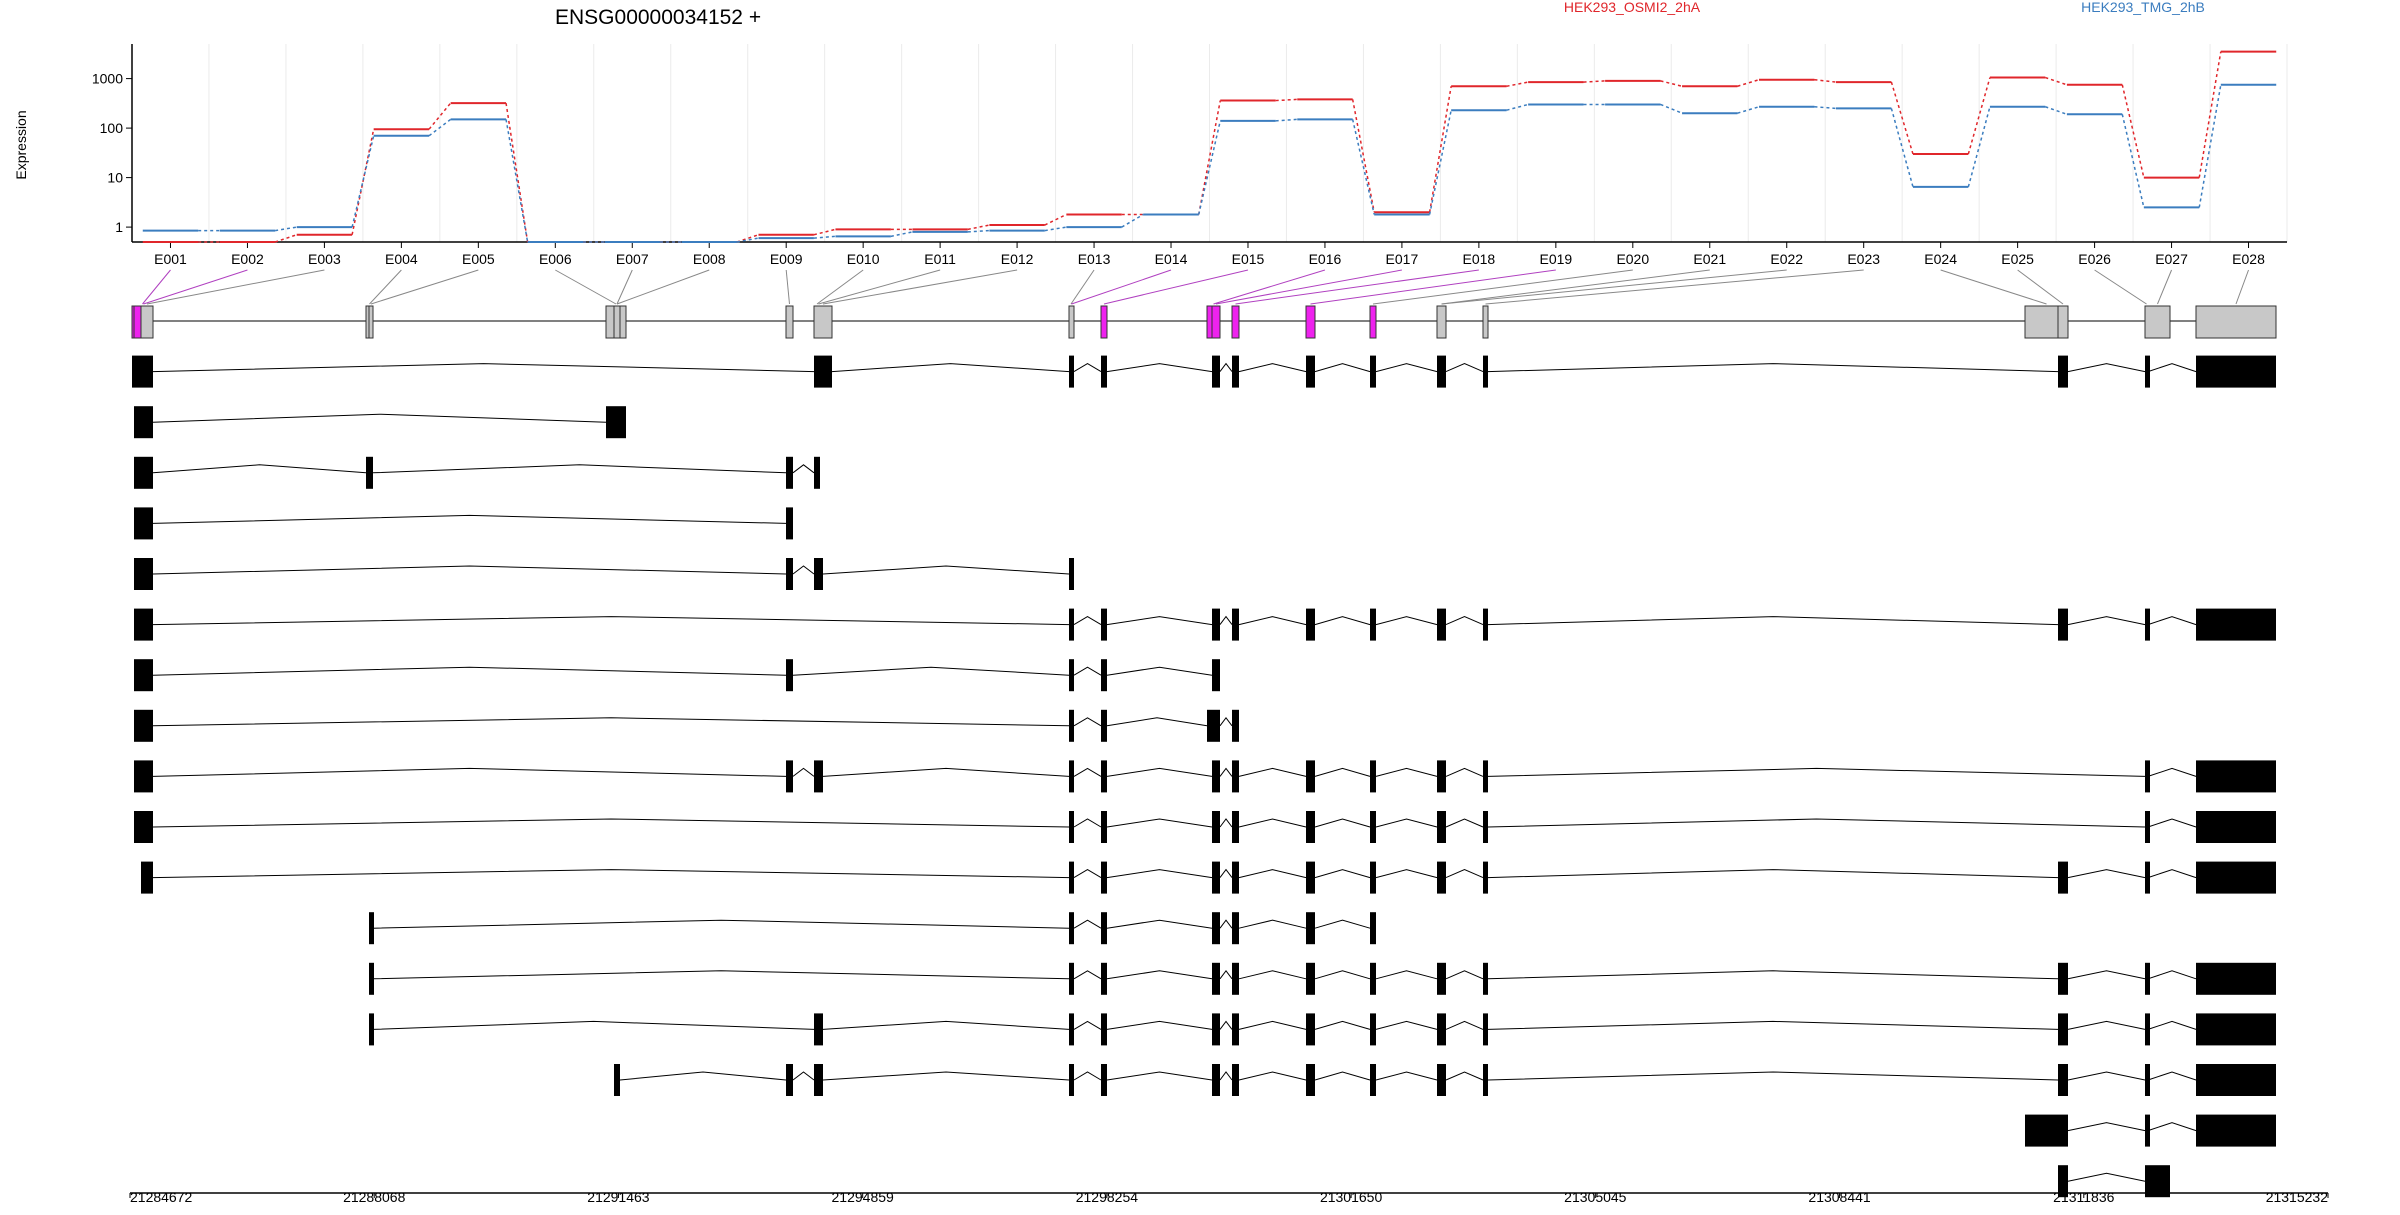  I want to click on exon-model, so click(1204, 322).